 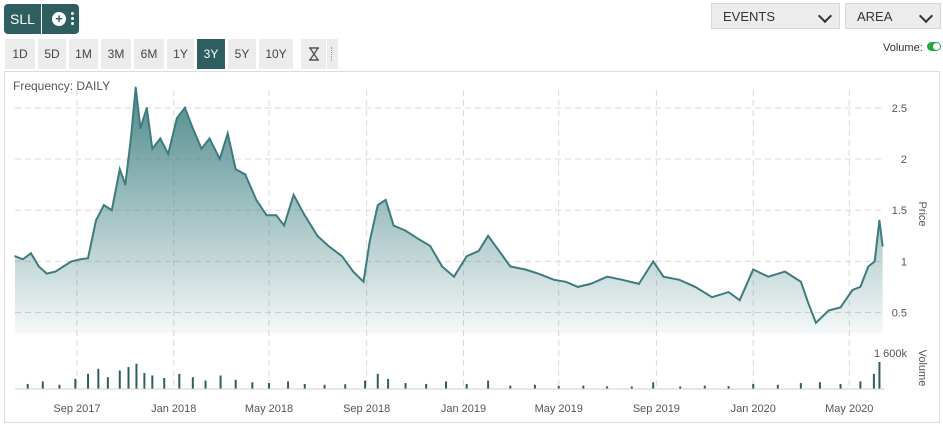 What do you see at coordinates (904, 160) in the screenshot?
I see `y-tick-label: 2` at bounding box center [904, 160].